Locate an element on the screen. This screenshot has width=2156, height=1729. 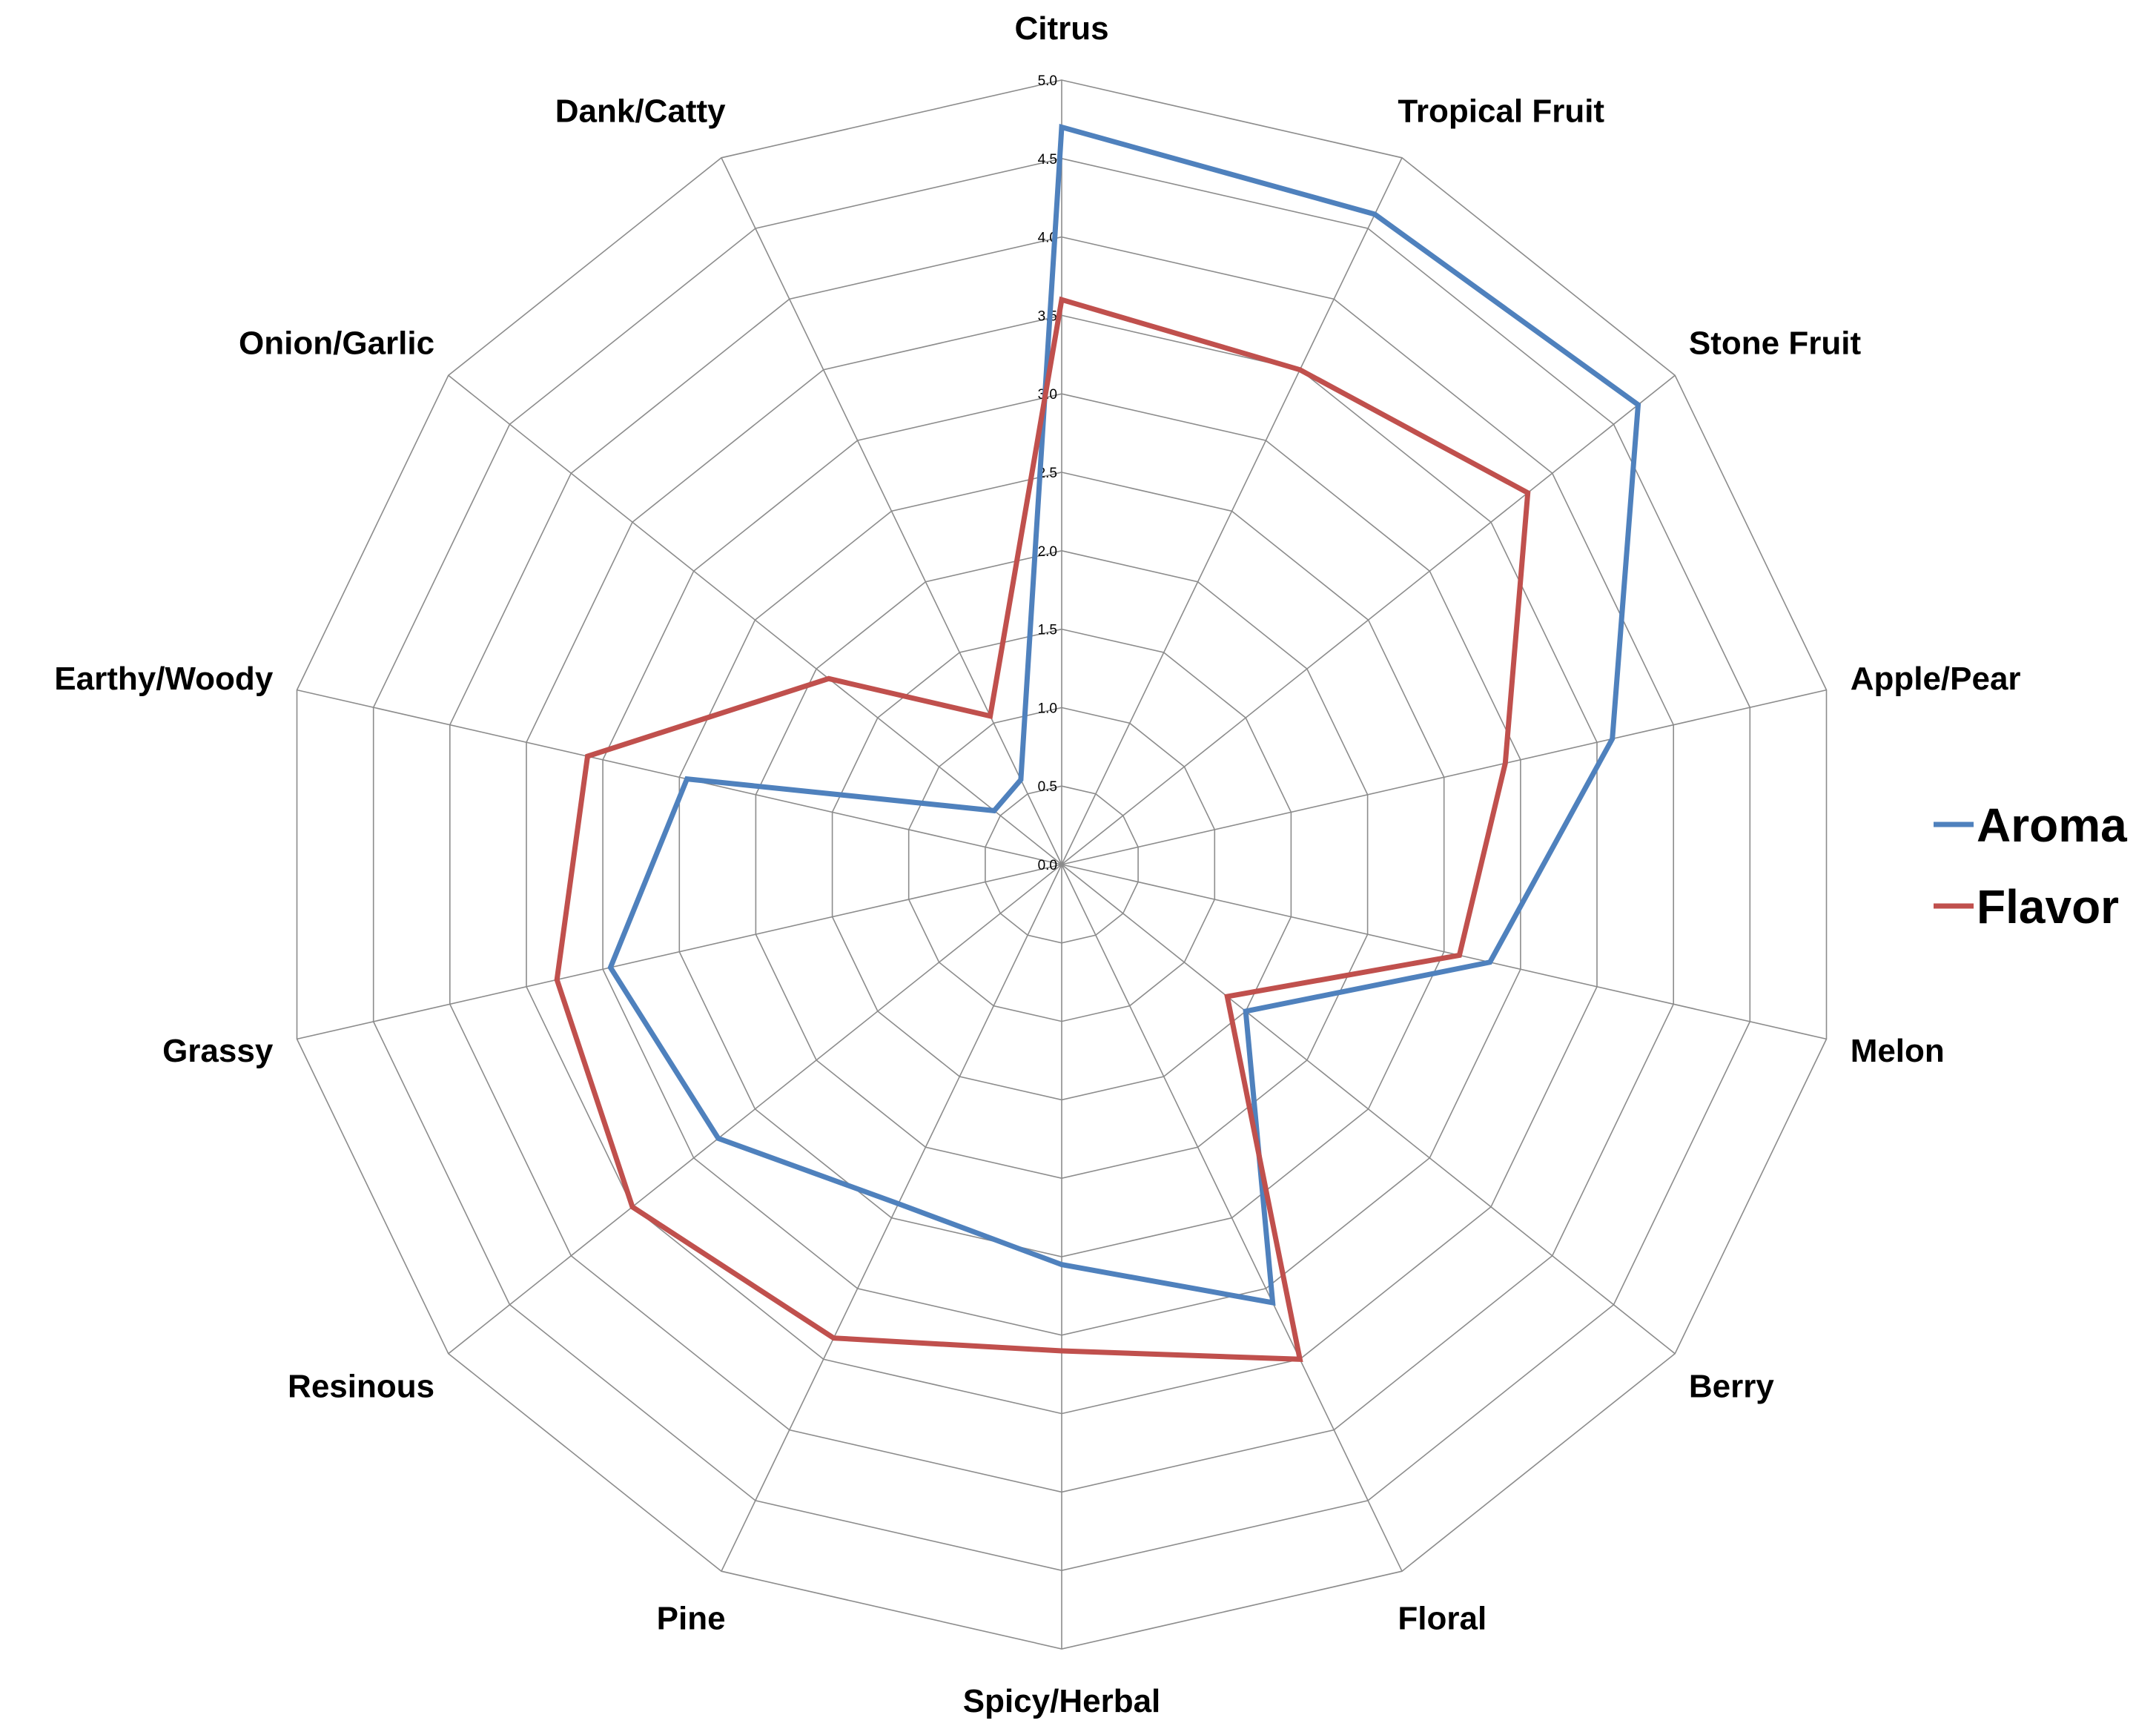
tick-label: 1.0 is located at coordinates (1047, 708).